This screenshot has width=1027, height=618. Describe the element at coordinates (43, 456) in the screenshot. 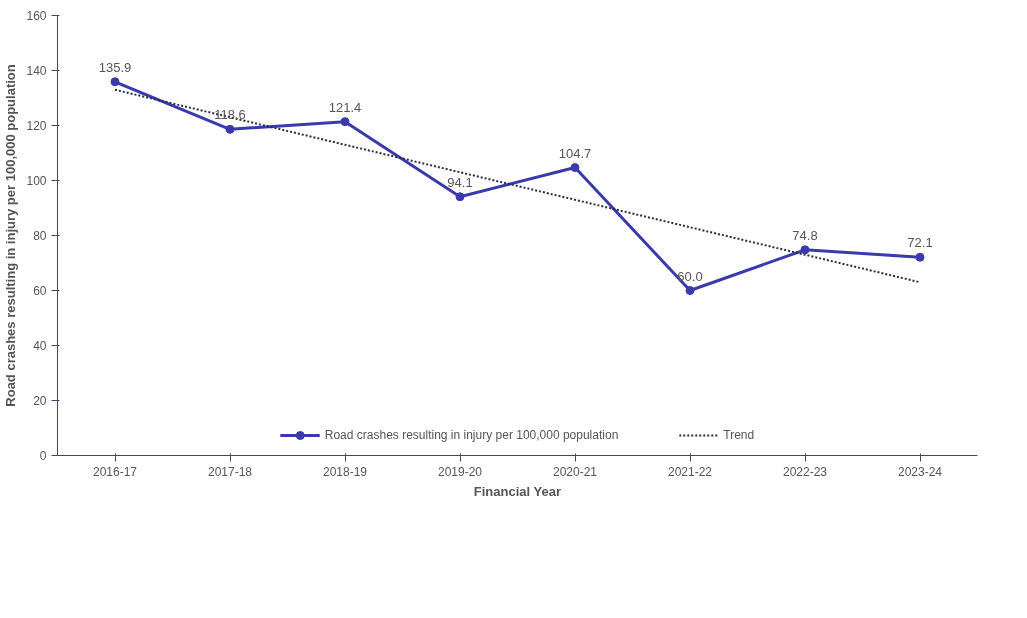

I see `y-tick-label: 0` at that location.